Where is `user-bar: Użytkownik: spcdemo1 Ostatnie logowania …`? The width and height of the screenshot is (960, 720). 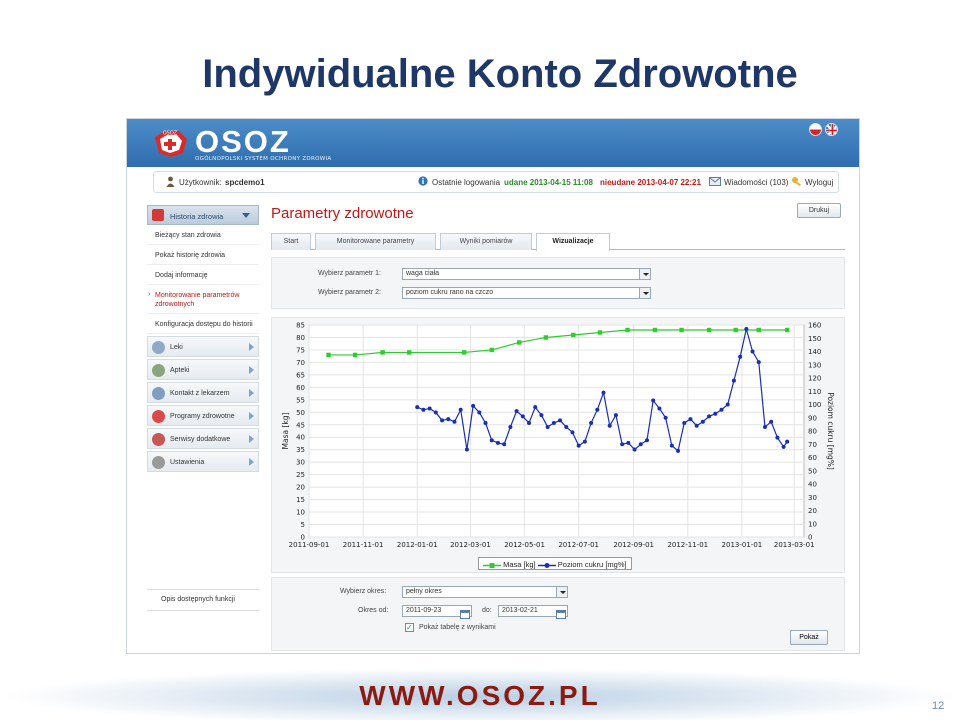 user-bar: Użytkownik: spcdemo1 Ostatnie logowania … is located at coordinates (496, 182).